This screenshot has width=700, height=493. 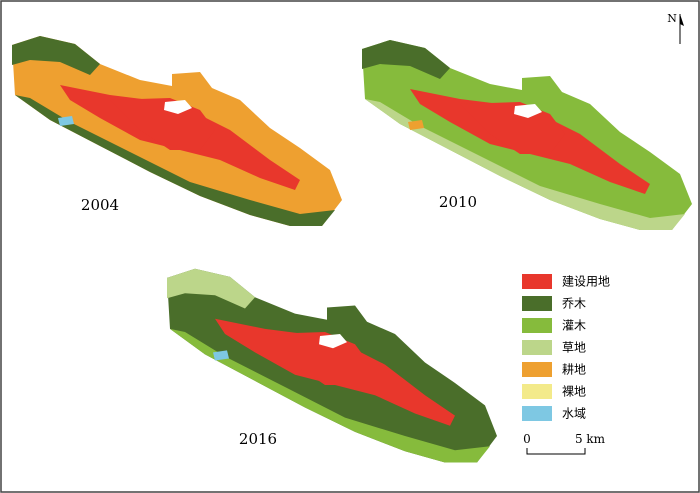 I want to click on scale-line, so click(x=556, y=451).